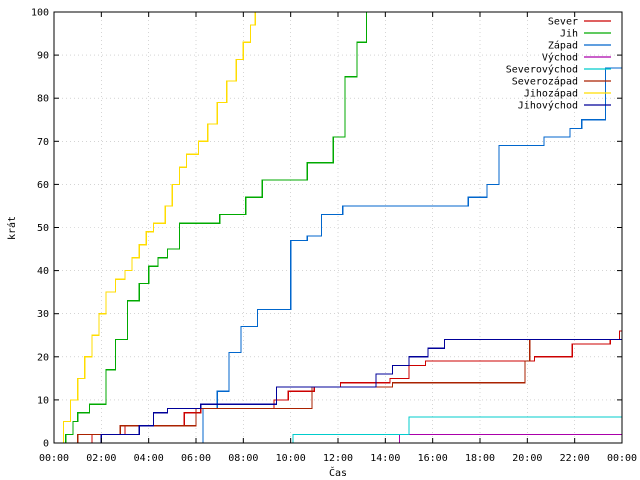 This screenshot has height=480, width=640. Describe the element at coordinates (560, 58) in the screenshot. I see `legend-label: Východ` at that location.